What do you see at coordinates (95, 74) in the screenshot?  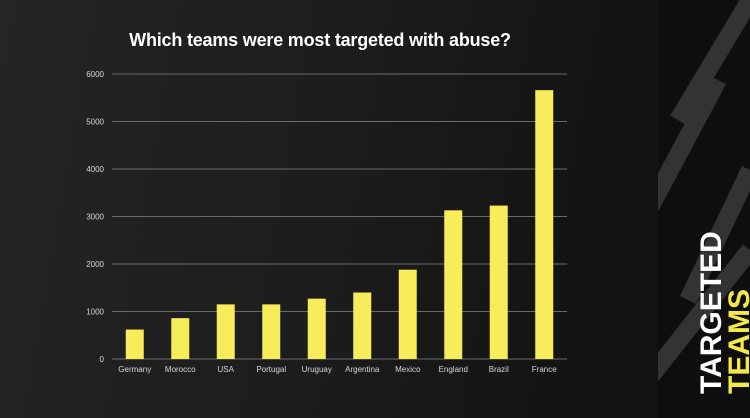 I see `y-tick-label: 6000` at bounding box center [95, 74].